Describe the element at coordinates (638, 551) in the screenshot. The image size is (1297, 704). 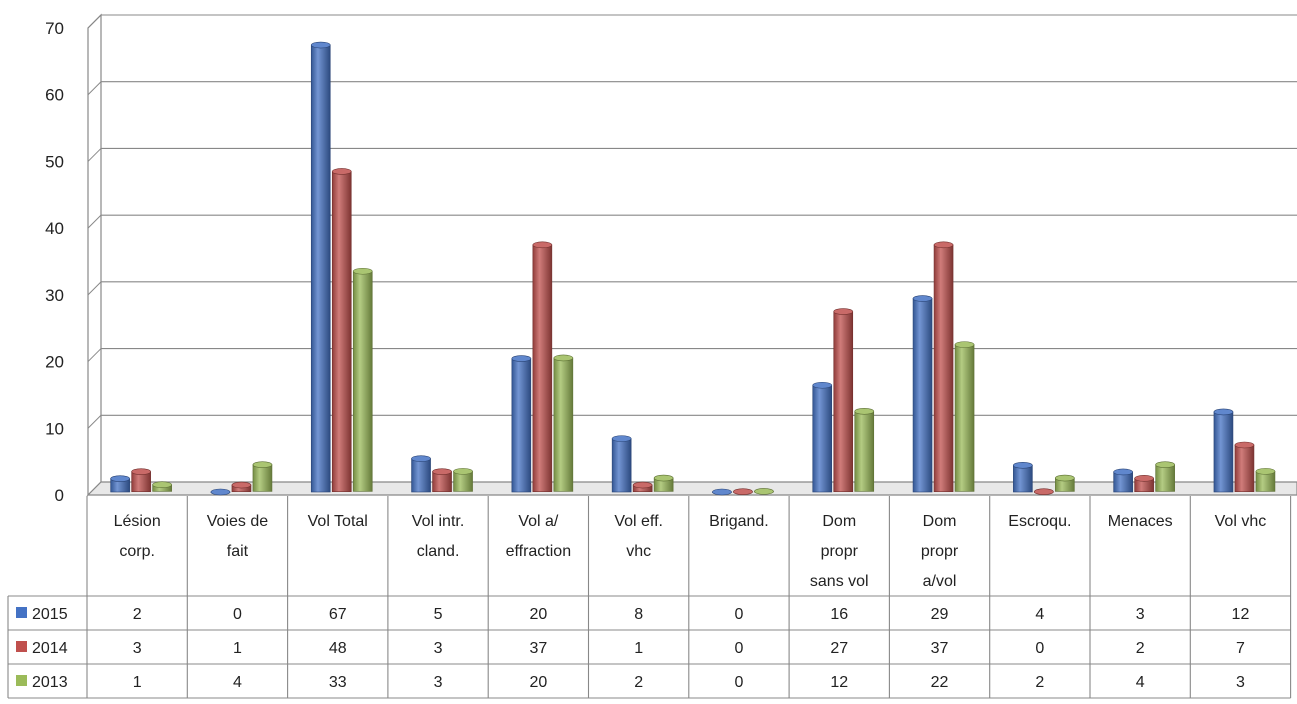
I see `category-label: vhc` at that location.